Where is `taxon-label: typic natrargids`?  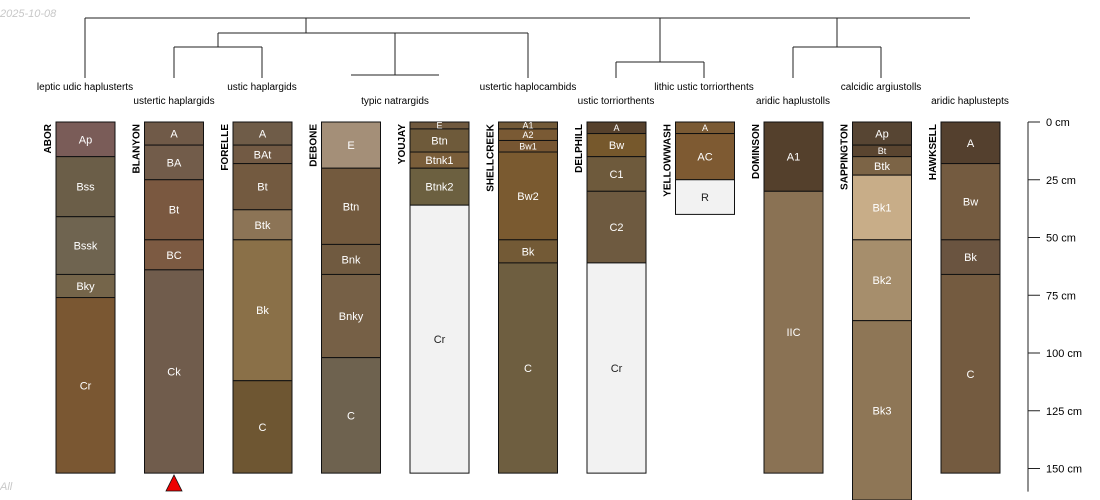
taxon-label: typic natrargids is located at coordinates (395, 101).